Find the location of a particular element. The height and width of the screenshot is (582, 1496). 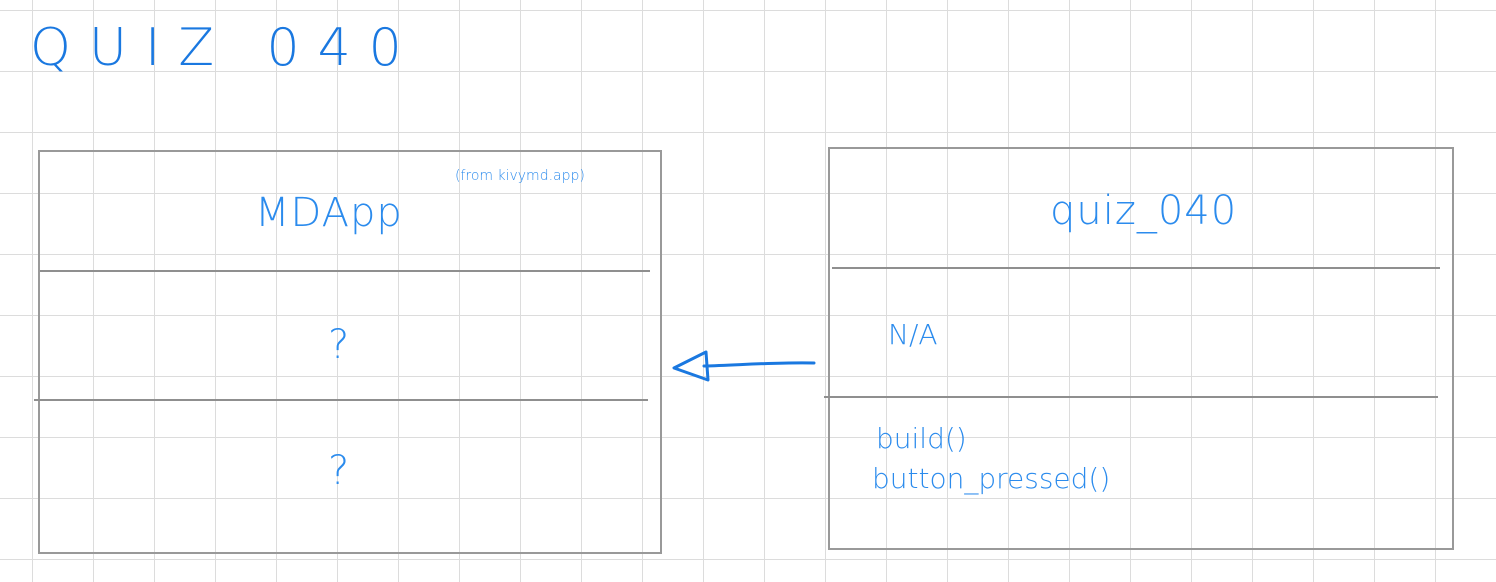

inheritance-arrow-line is located at coordinates (759, 364).